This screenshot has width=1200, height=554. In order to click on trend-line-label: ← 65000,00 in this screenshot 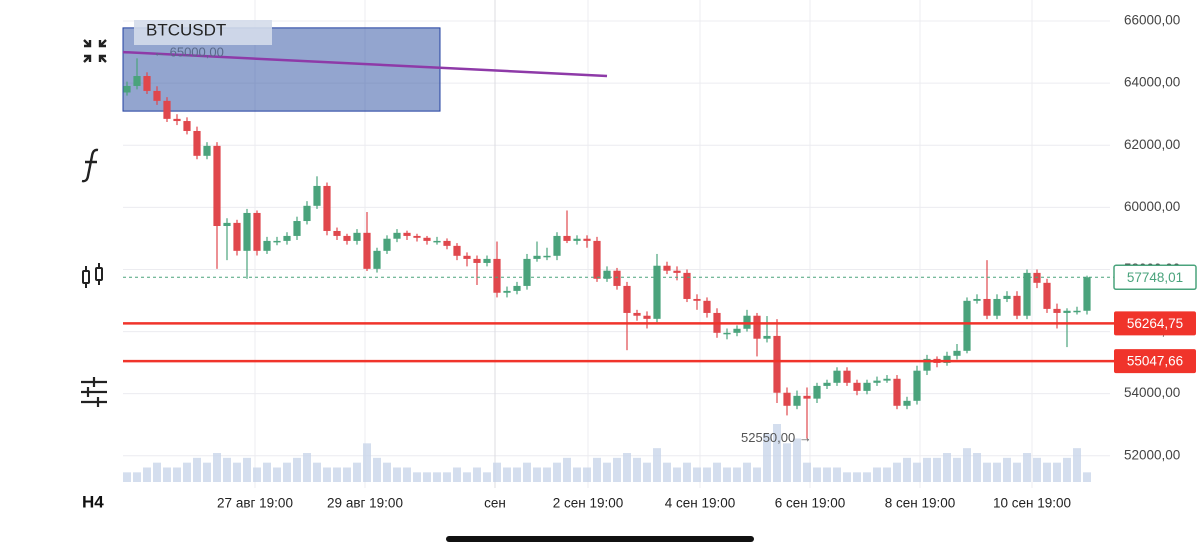, I will do `click(188, 52)`.